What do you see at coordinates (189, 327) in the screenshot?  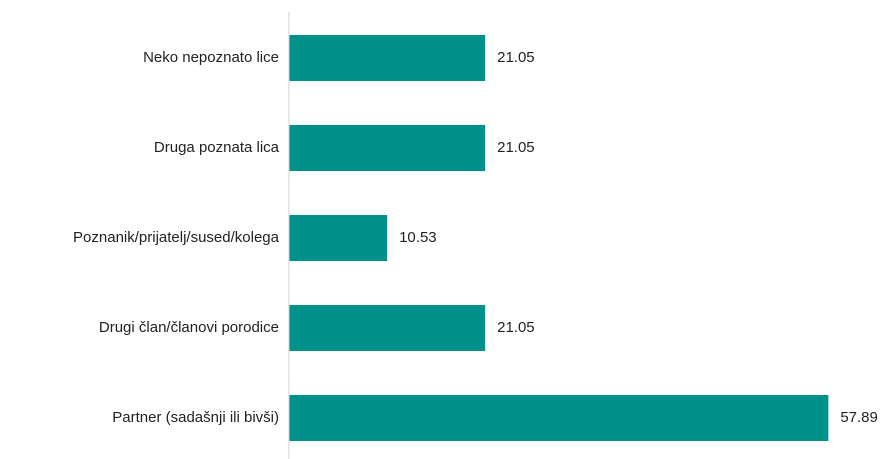 I see `y-tick-label: Drugi član/članovi porodice` at bounding box center [189, 327].